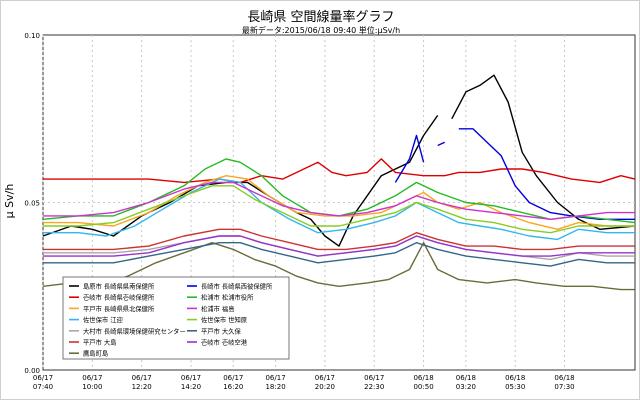 The width and height of the screenshot is (640, 400). What do you see at coordinates (119, 308) in the screenshot?
I see `legend-label-2: 平戸市 長崎県県北保健所` at bounding box center [119, 308].